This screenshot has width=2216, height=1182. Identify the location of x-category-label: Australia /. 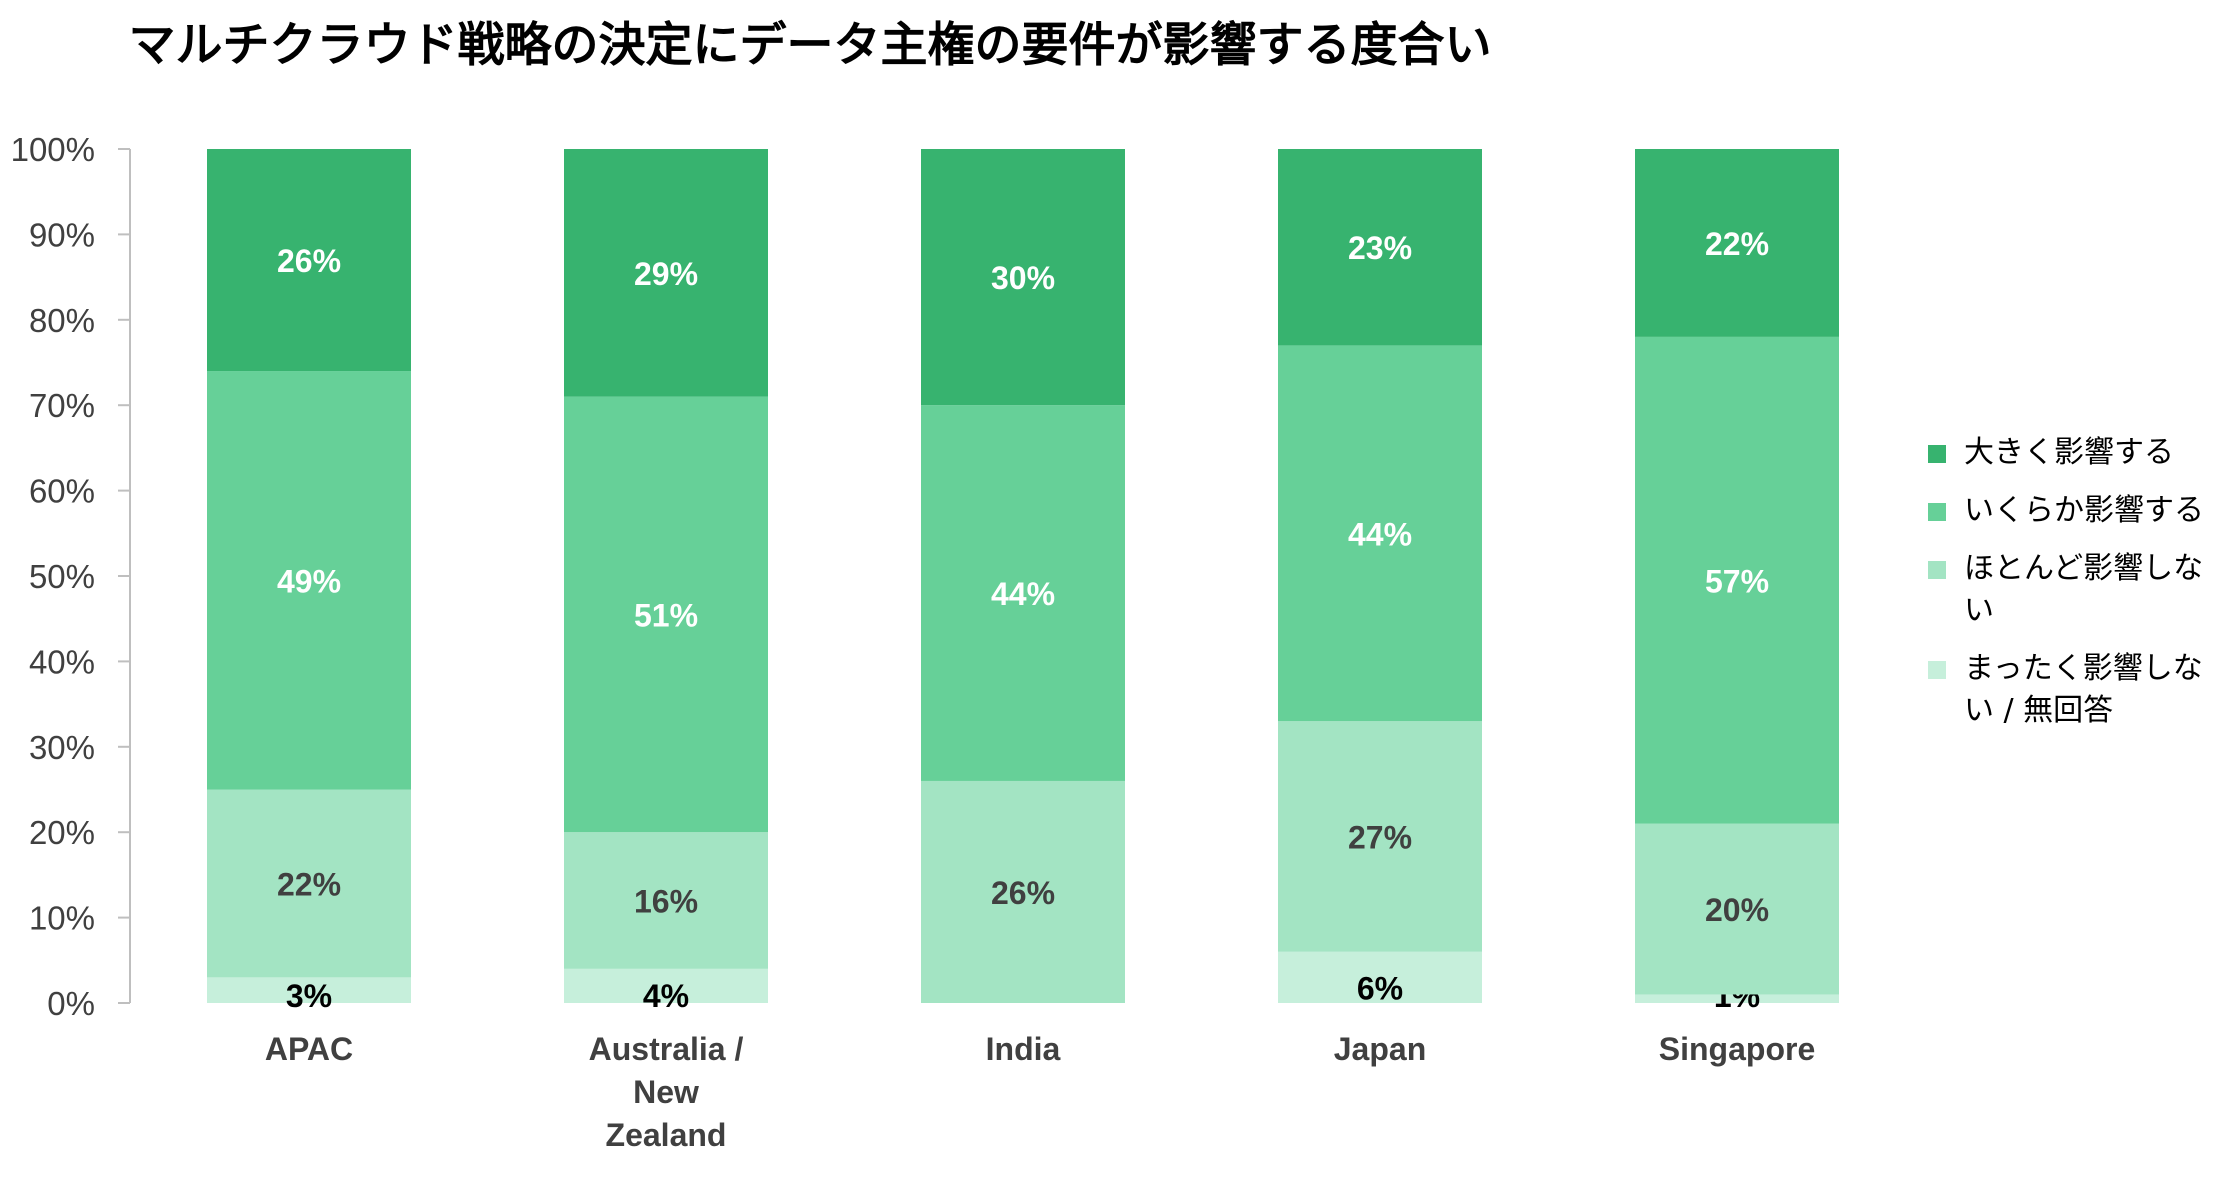
(666, 1049).